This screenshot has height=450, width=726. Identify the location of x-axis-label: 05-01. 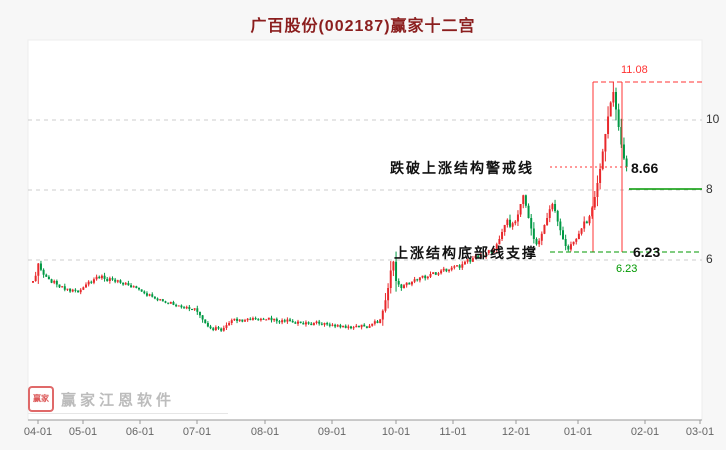
(83, 432).